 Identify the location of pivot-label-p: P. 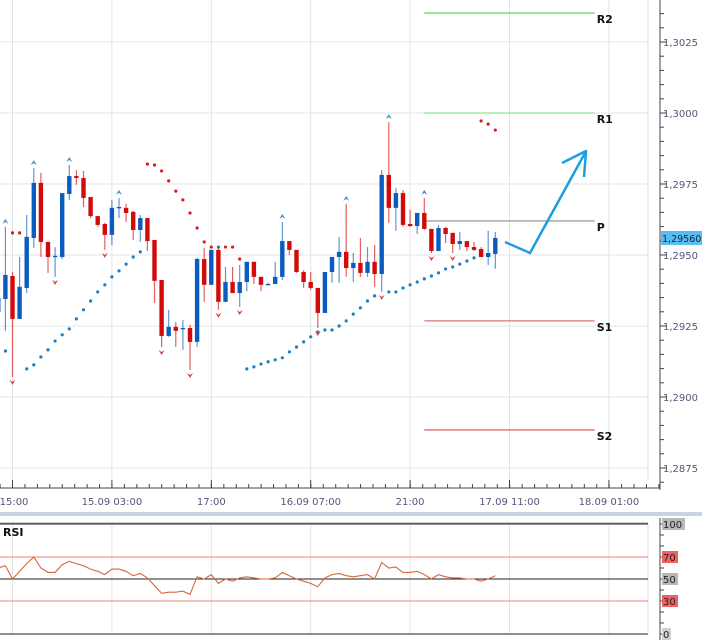
(601, 227).